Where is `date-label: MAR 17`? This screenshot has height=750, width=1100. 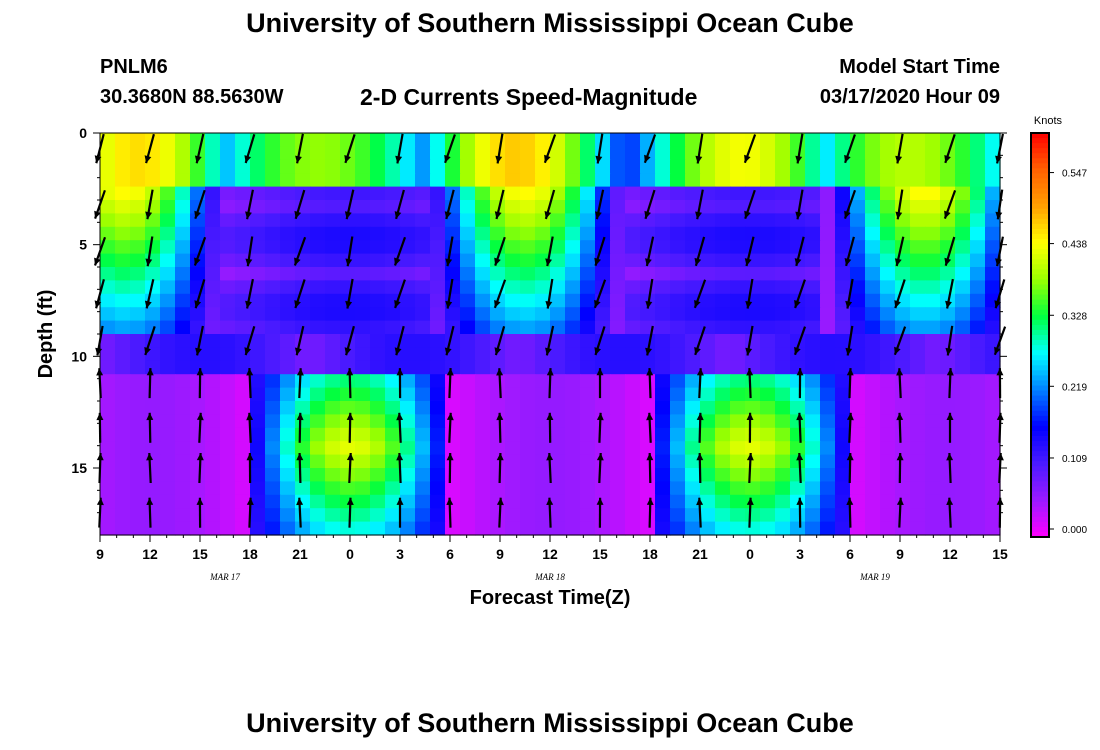 date-label: MAR 17 is located at coordinates (224, 577).